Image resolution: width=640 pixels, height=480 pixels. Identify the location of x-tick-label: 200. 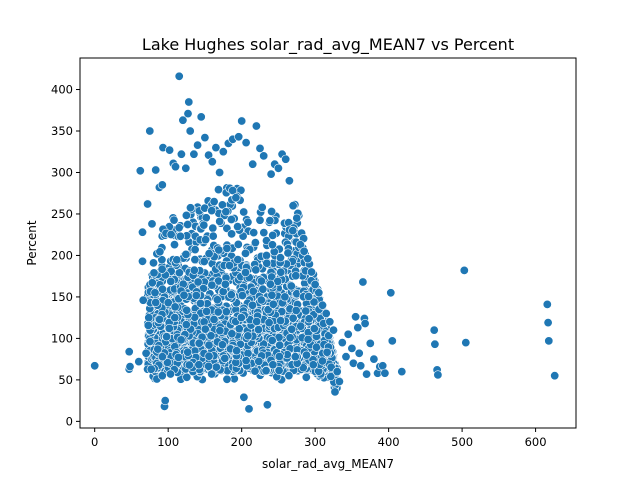
(242, 442).